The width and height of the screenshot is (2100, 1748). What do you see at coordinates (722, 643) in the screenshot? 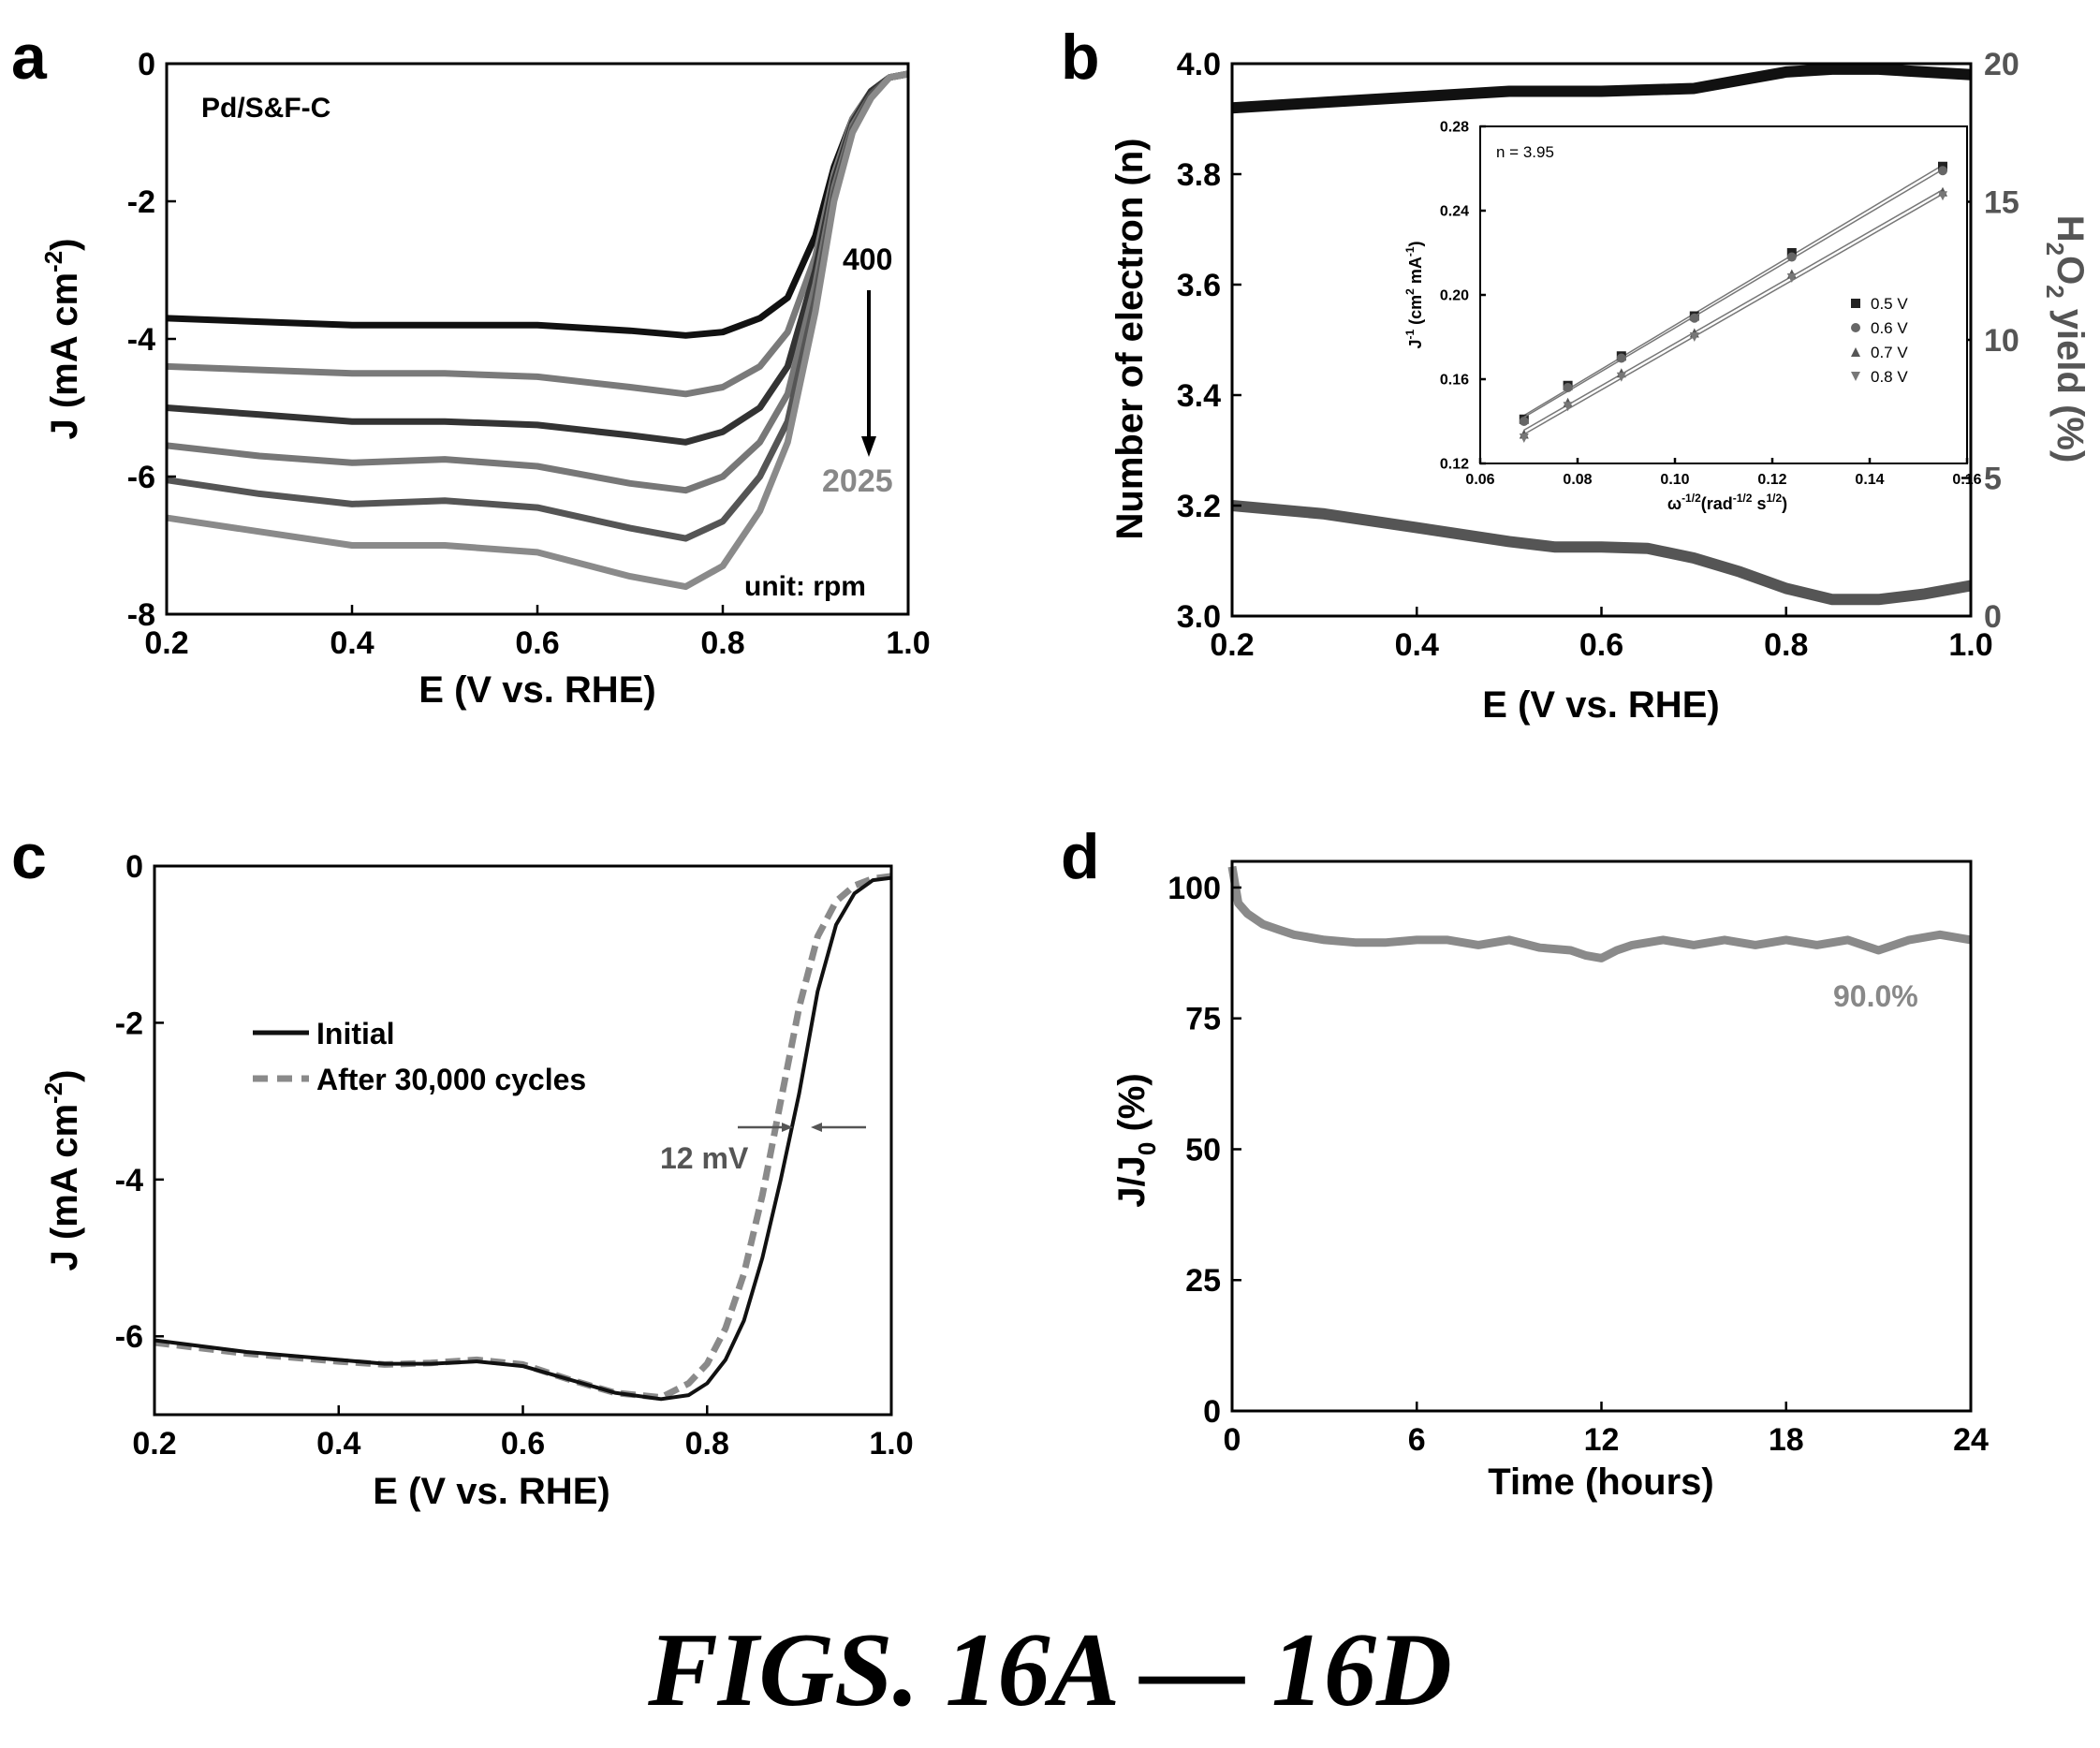
I see `panel-a-xtick-label: 0.8` at bounding box center [722, 643].